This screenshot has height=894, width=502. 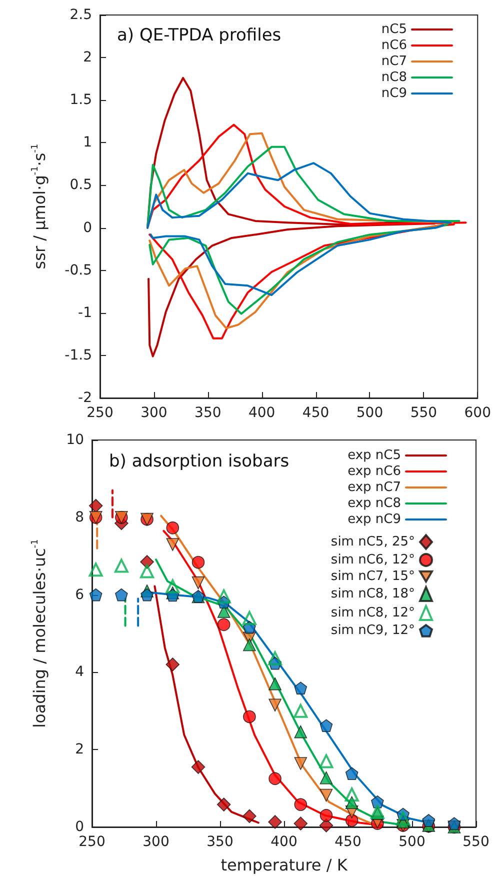 I want to click on y-tick-label: 8, so click(x=79, y=517).